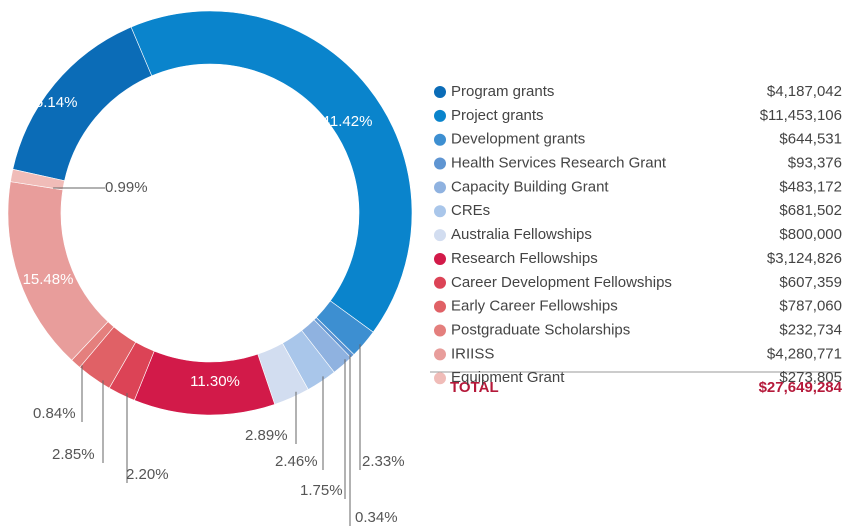  I want to click on slice-label: 2.85%, so click(73, 454).